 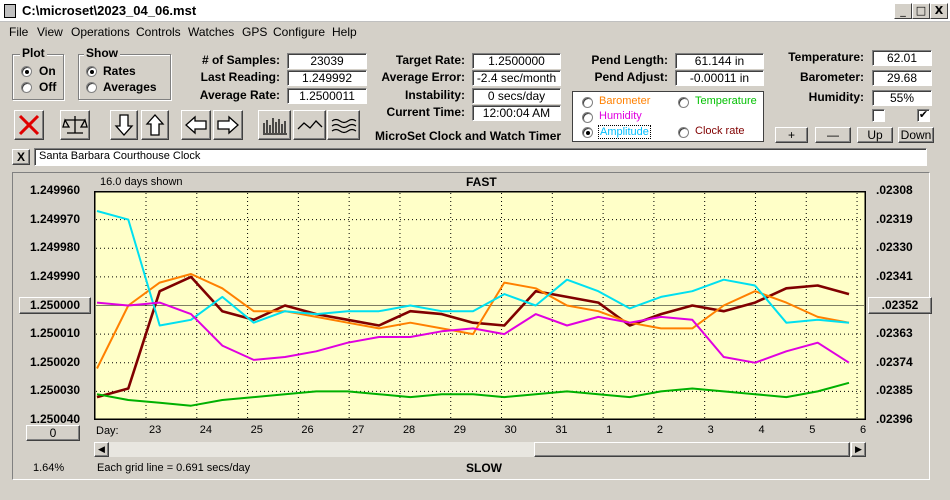 What do you see at coordinates (55, 390) in the screenshot?
I see `left-tick-label: 1.250030` at bounding box center [55, 390].